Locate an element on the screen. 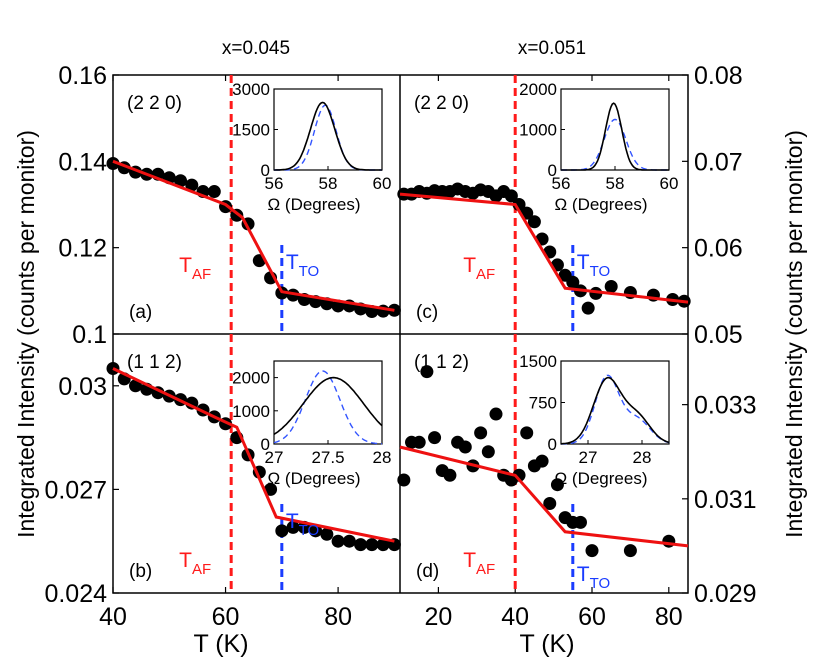 Image resolution: width=814 pixels, height=665 pixels. inset-y-tick-label: 3000 is located at coordinates (251, 89).